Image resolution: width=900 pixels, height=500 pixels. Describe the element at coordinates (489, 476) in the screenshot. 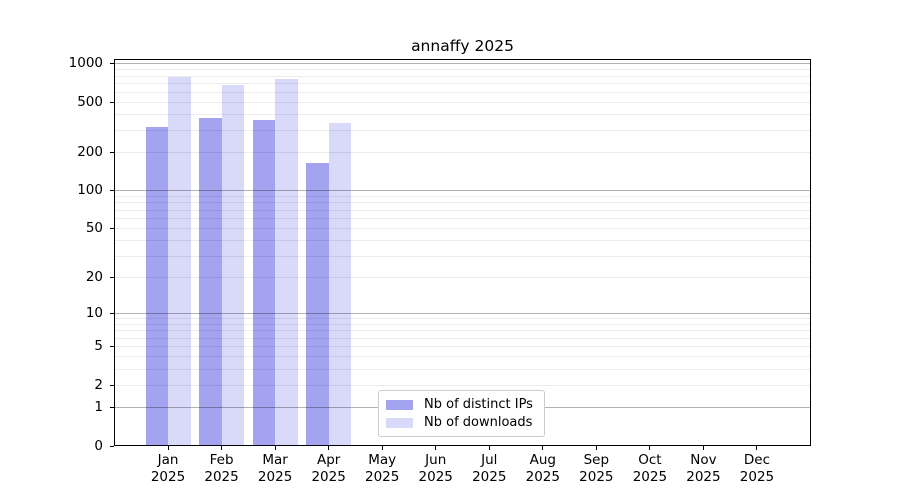

I see `x-tick-year-jul: 2025` at that location.